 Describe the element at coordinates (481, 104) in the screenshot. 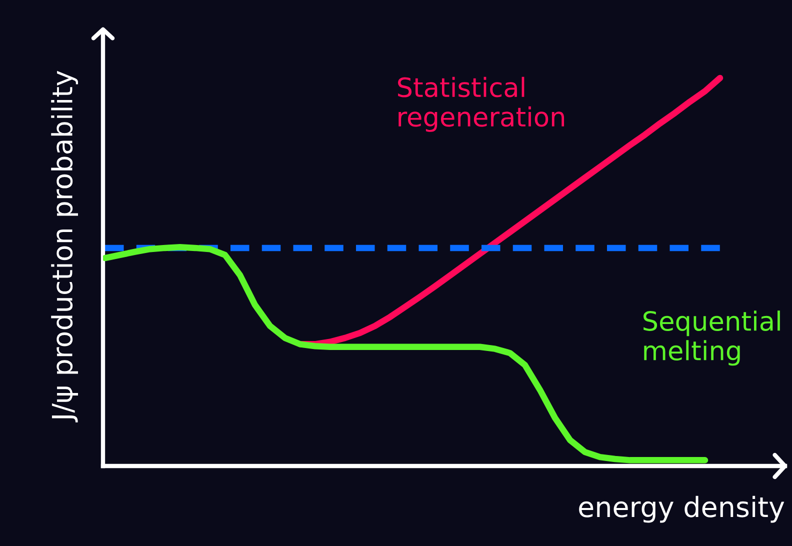

I see `series-label: Statistical regeneration` at that location.